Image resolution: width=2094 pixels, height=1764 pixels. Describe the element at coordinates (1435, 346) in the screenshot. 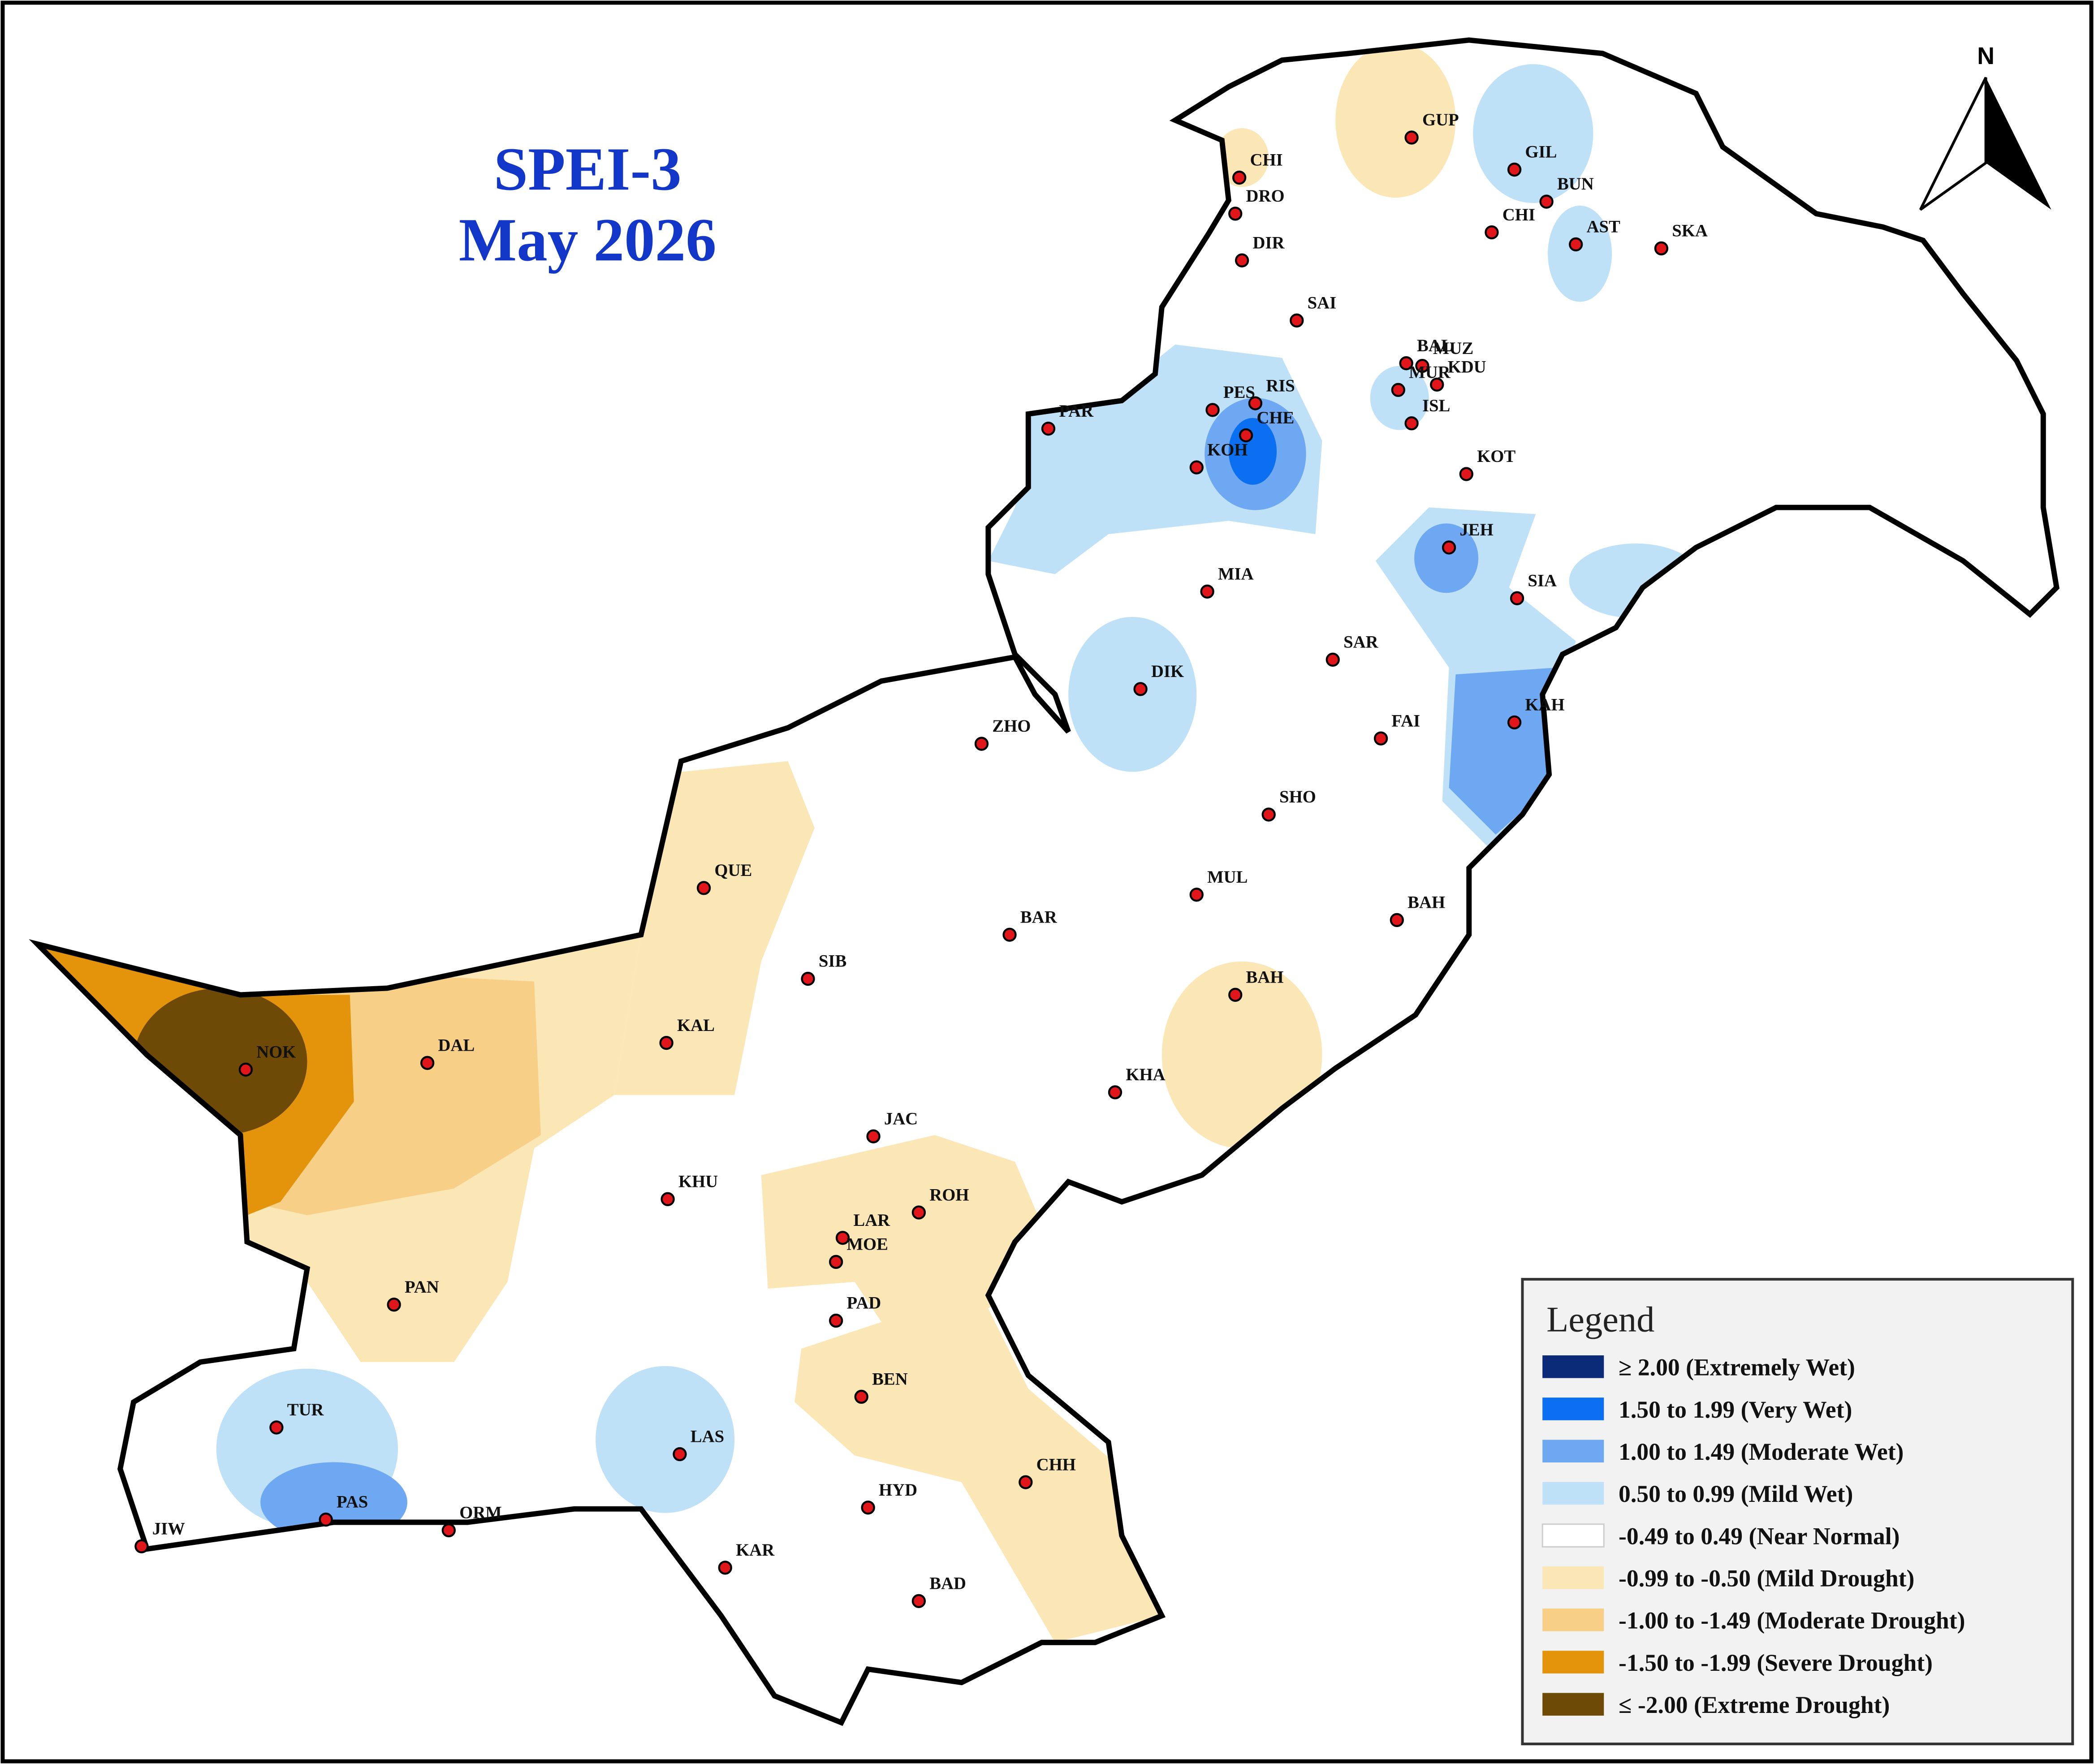

I see `station-label: BAL` at that location.